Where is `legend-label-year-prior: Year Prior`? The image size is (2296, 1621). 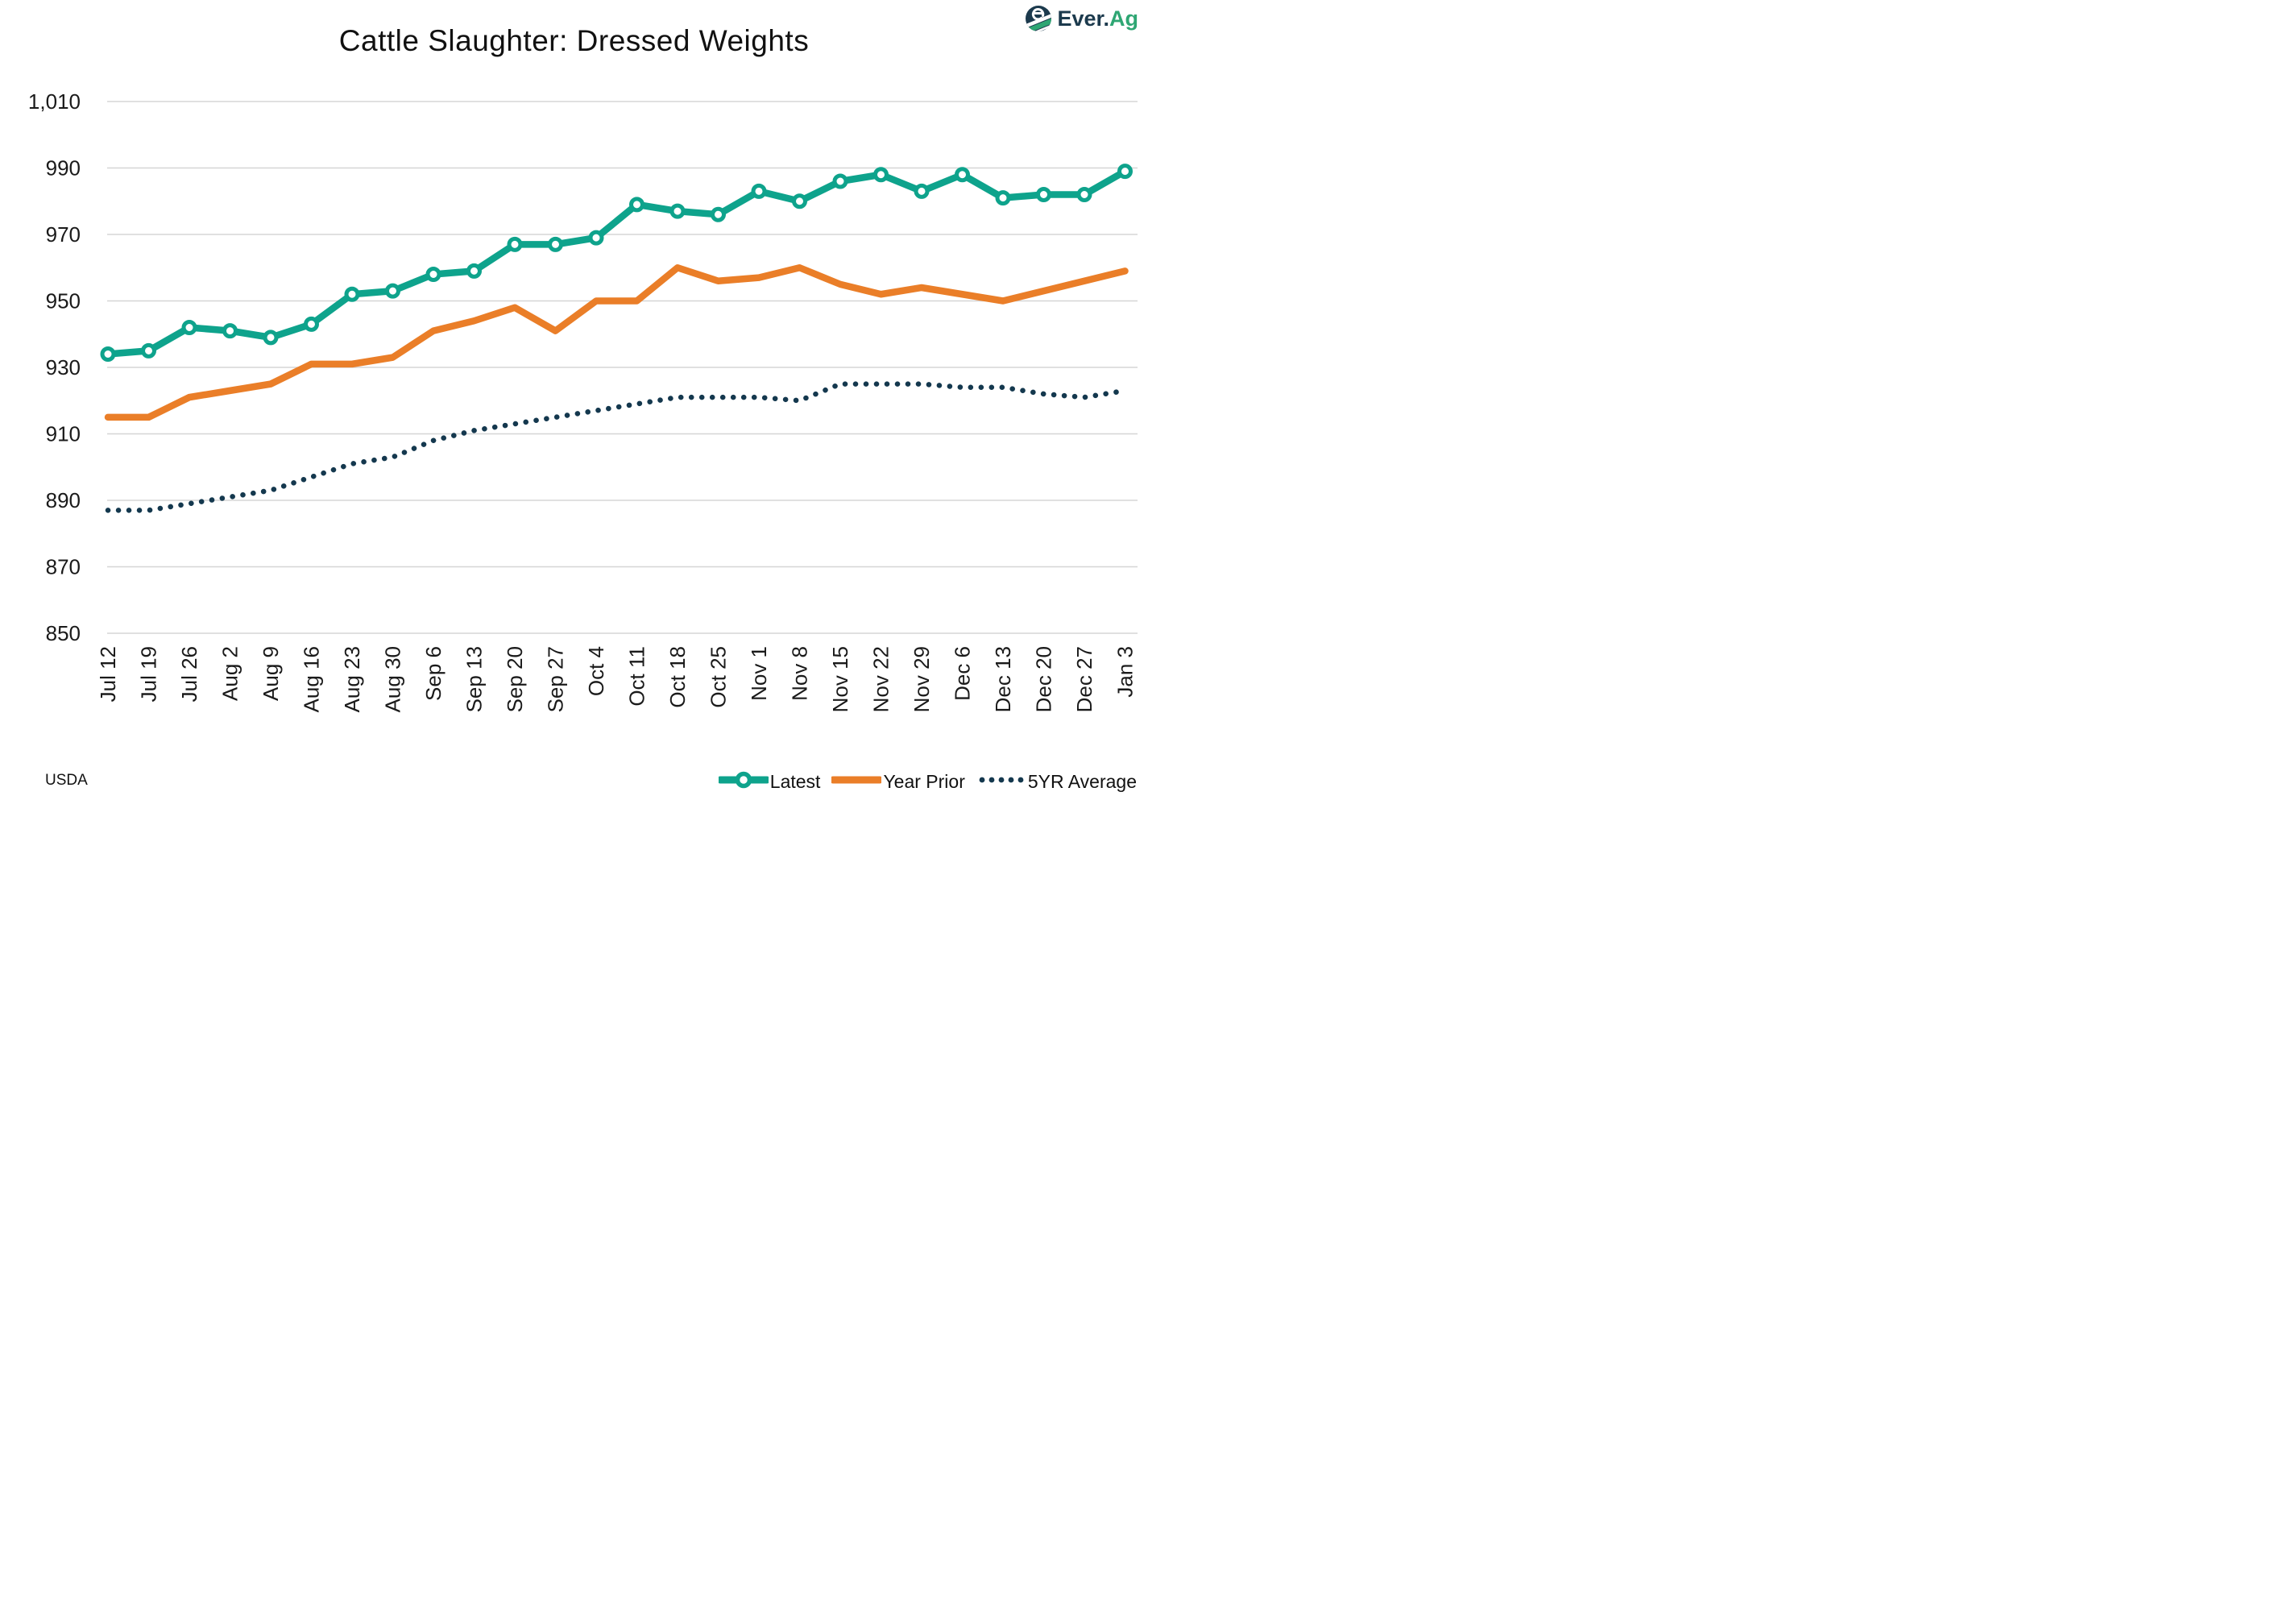 legend-label-year-prior: Year Prior is located at coordinates (924, 781).